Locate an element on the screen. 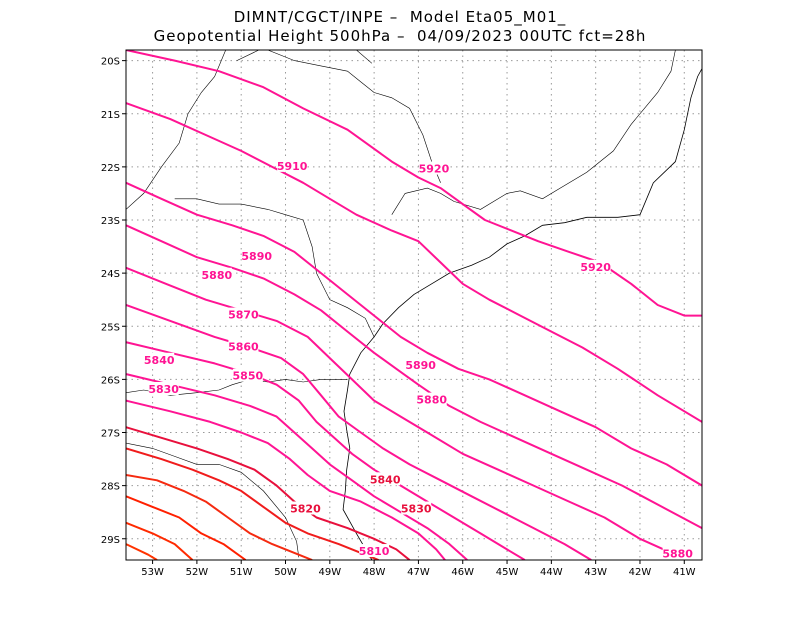 Image resolution: width=800 pixels, height=618 pixels. y-tick-label: 23S is located at coordinates (110, 221).